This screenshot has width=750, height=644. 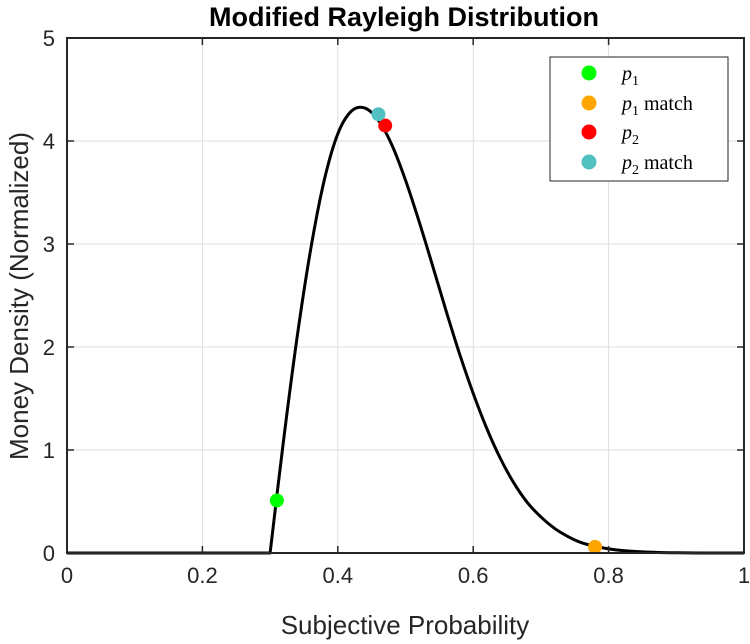 I want to click on legend-box, so click(x=639, y=119).